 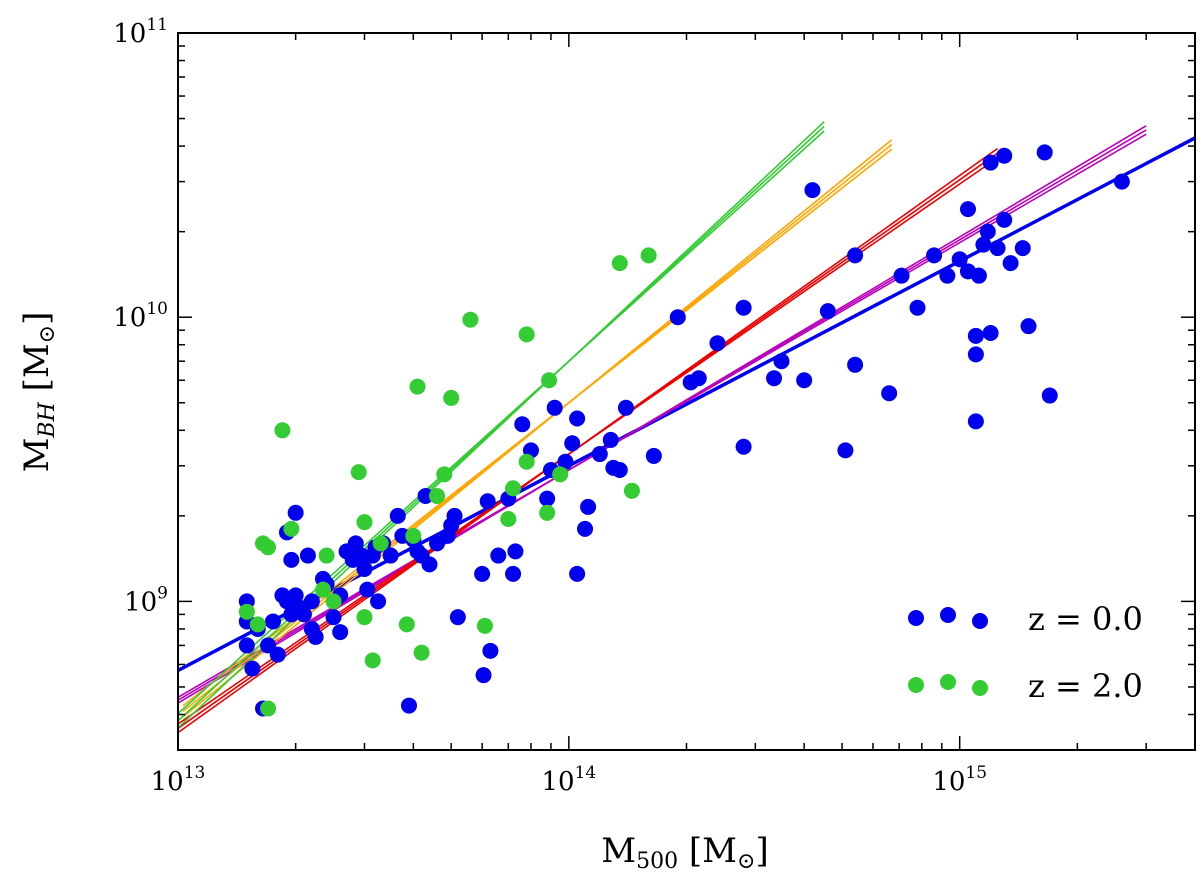 I want to click on x-axis-label: M500 [M⊙], so click(x=684, y=852).